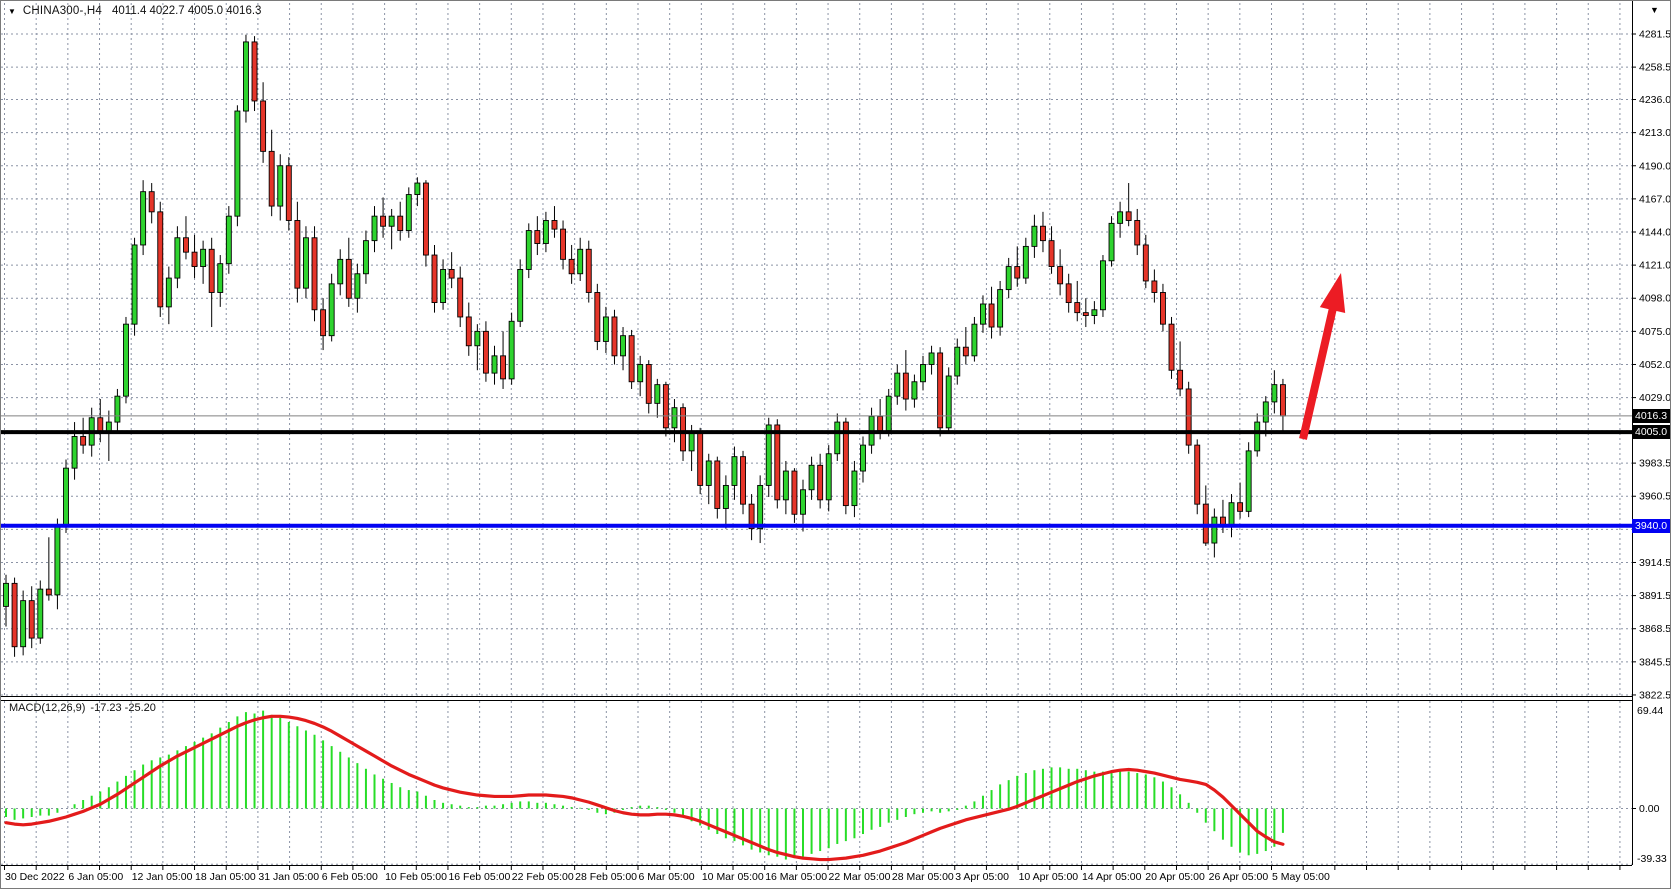  I want to click on svg-text: 4281.5, so click(1655, 35).